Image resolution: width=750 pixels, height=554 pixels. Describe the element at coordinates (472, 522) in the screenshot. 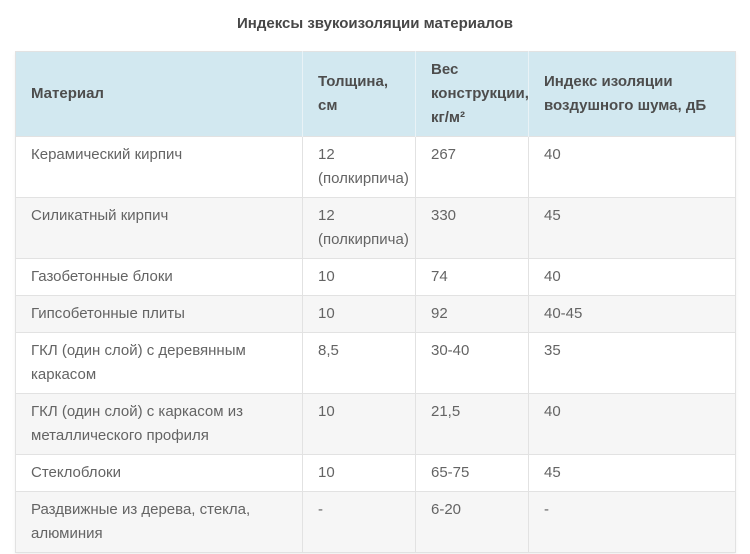

I see `cell-weight: 6-20` at that location.